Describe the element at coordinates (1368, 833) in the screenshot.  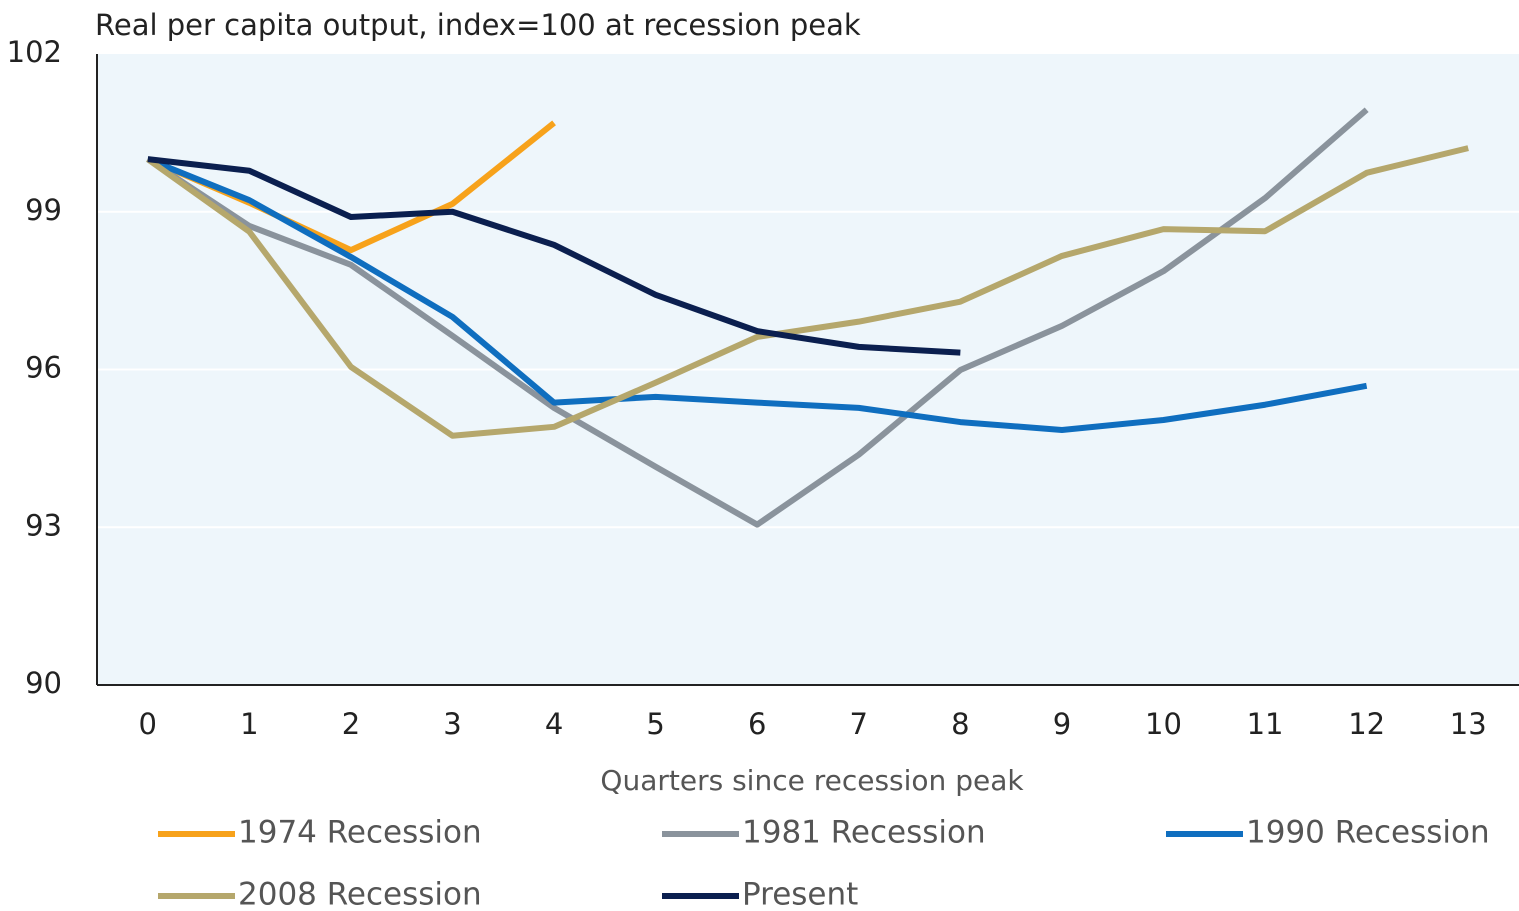
I see `legend-label: 1990 Recession` at that location.